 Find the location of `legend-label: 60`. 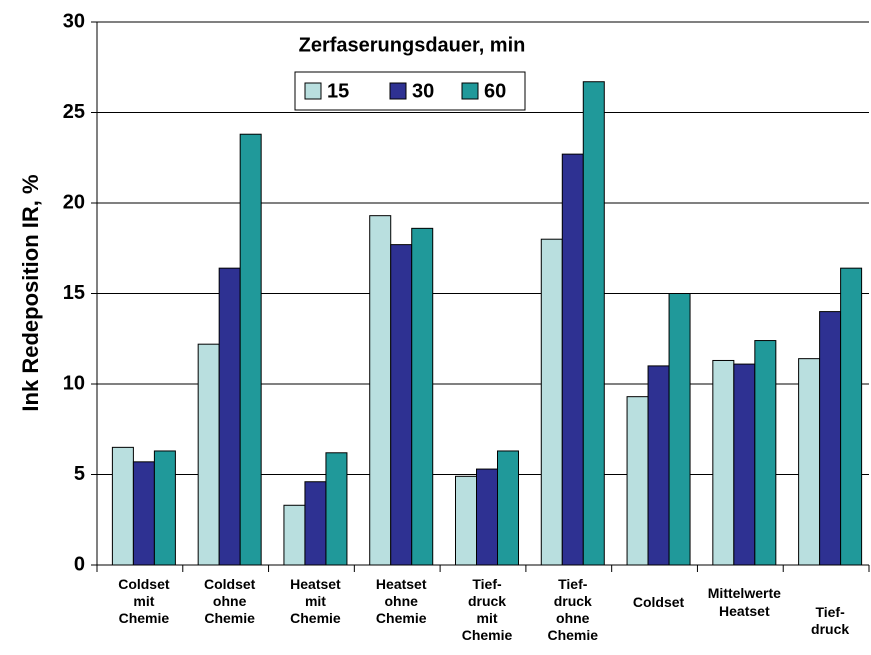

legend-label: 60 is located at coordinates (495, 91).